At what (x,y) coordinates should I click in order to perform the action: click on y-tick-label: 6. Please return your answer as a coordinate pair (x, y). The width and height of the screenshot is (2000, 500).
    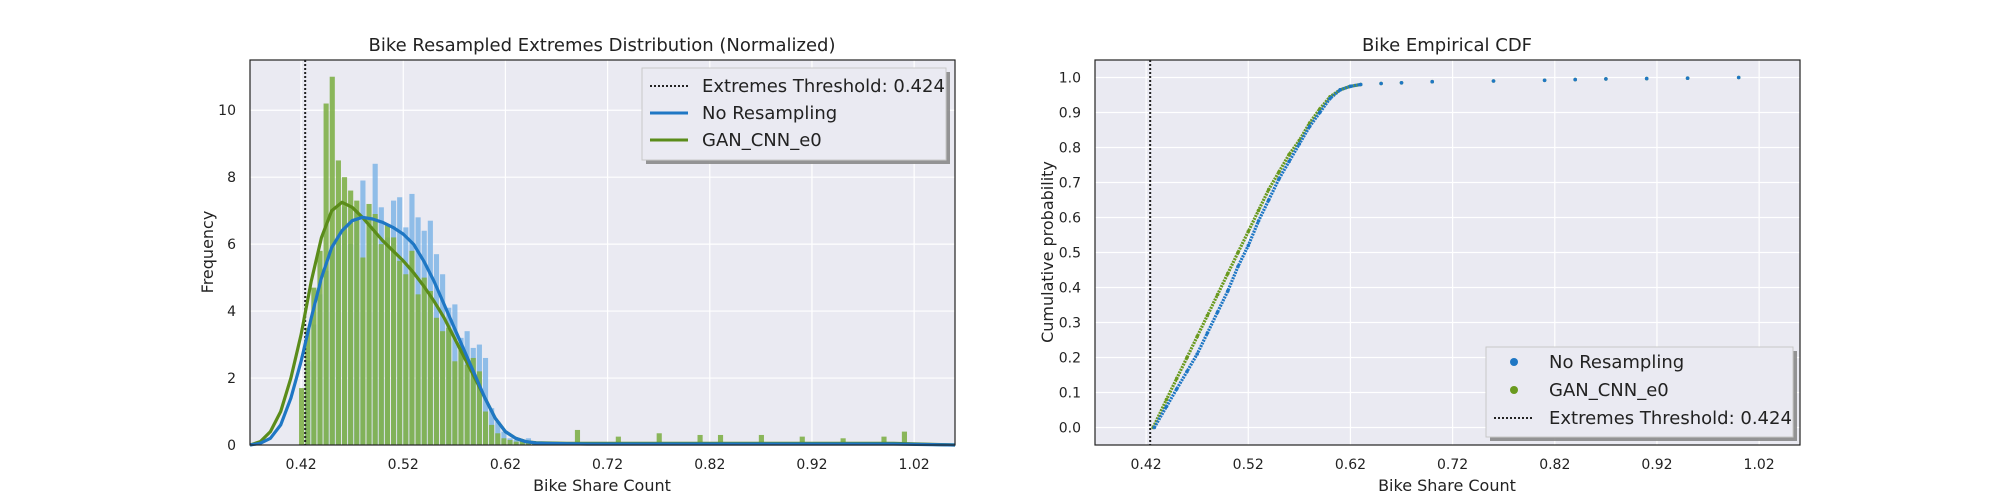
    Looking at the image, I should click on (231, 245).